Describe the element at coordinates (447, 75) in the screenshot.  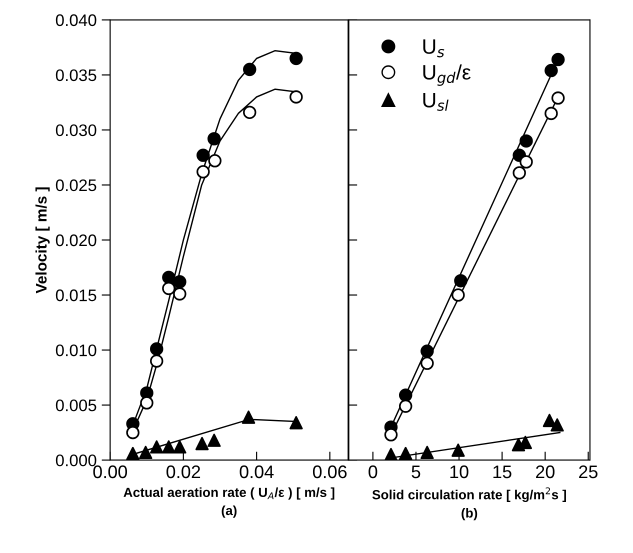
I see `legend-label: U$_{gd}$/ε` at that location.